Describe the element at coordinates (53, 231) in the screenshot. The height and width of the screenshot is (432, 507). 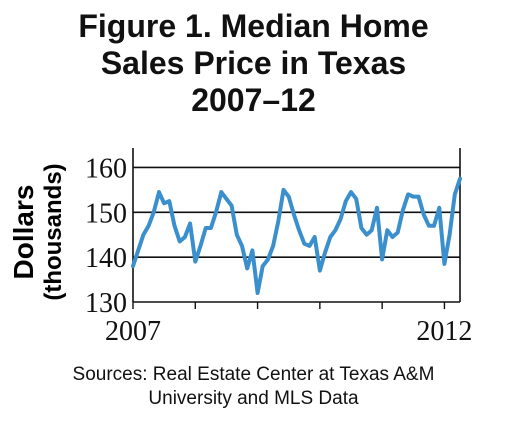
I see `y-axis-label-line-2: (thousands)` at that location.